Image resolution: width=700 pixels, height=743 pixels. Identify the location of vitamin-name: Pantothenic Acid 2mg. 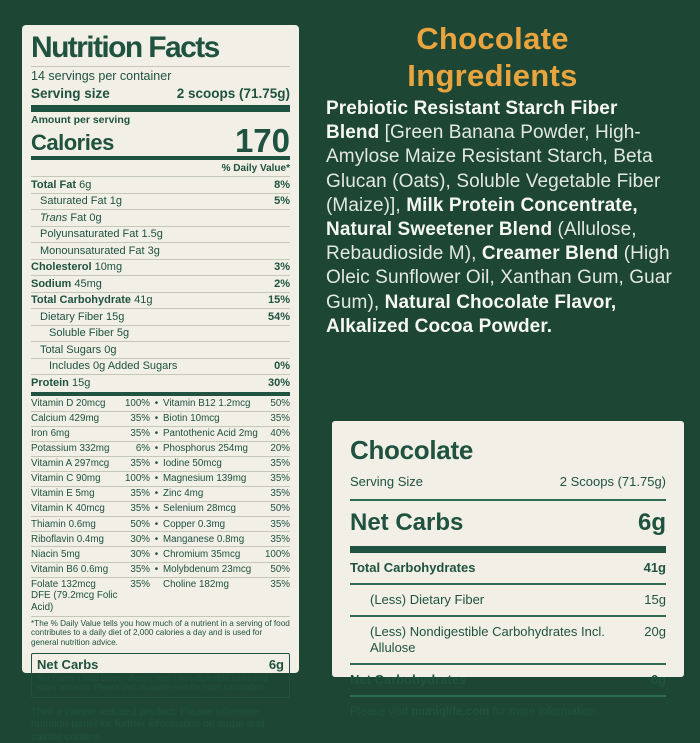
(210, 433).